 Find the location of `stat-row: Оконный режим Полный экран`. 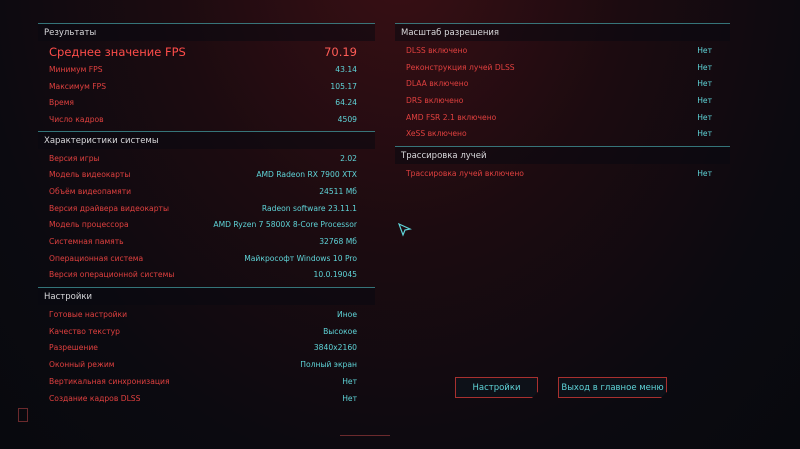

stat-row: Оконный режим Полный экран is located at coordinates (206, 364).